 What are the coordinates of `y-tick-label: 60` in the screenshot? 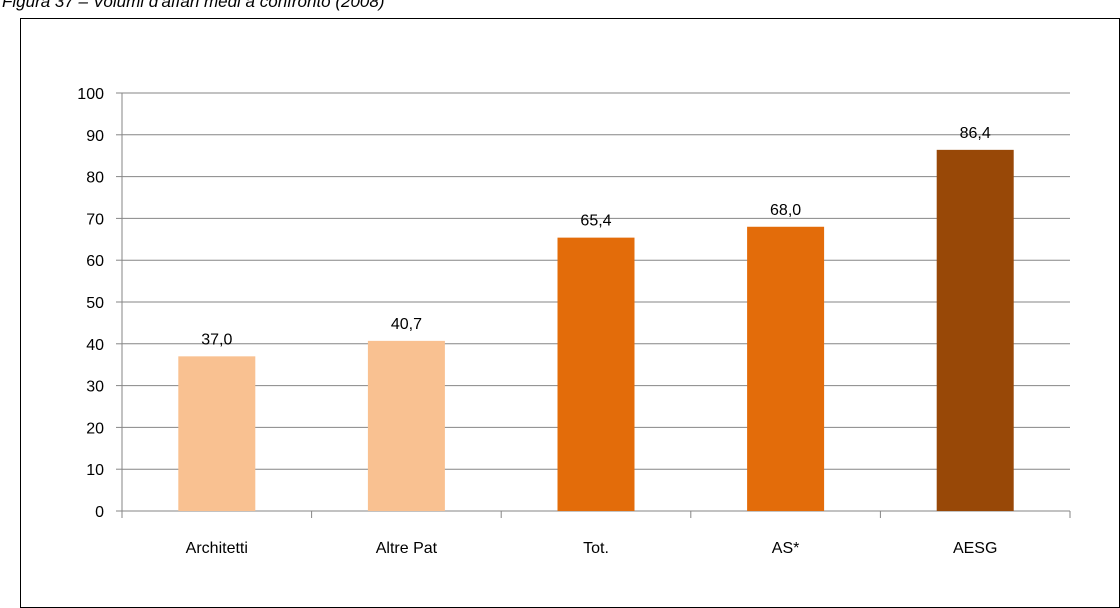 It's located at (95, 261).